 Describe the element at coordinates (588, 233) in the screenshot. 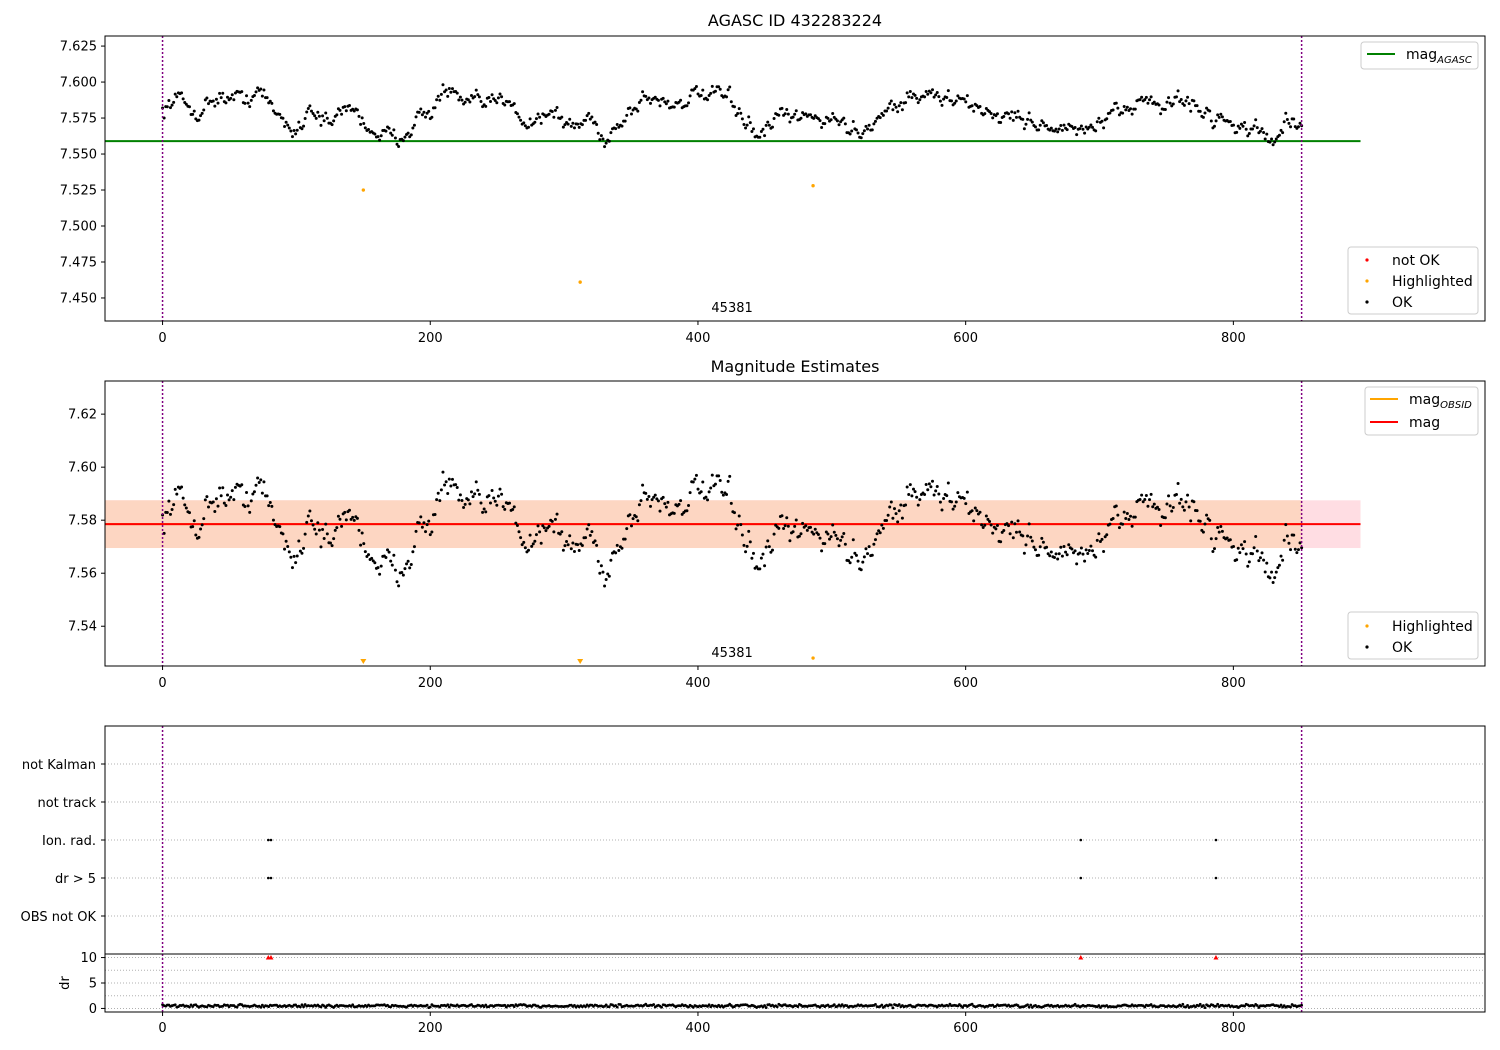

I see `highlighted-points` at that location.